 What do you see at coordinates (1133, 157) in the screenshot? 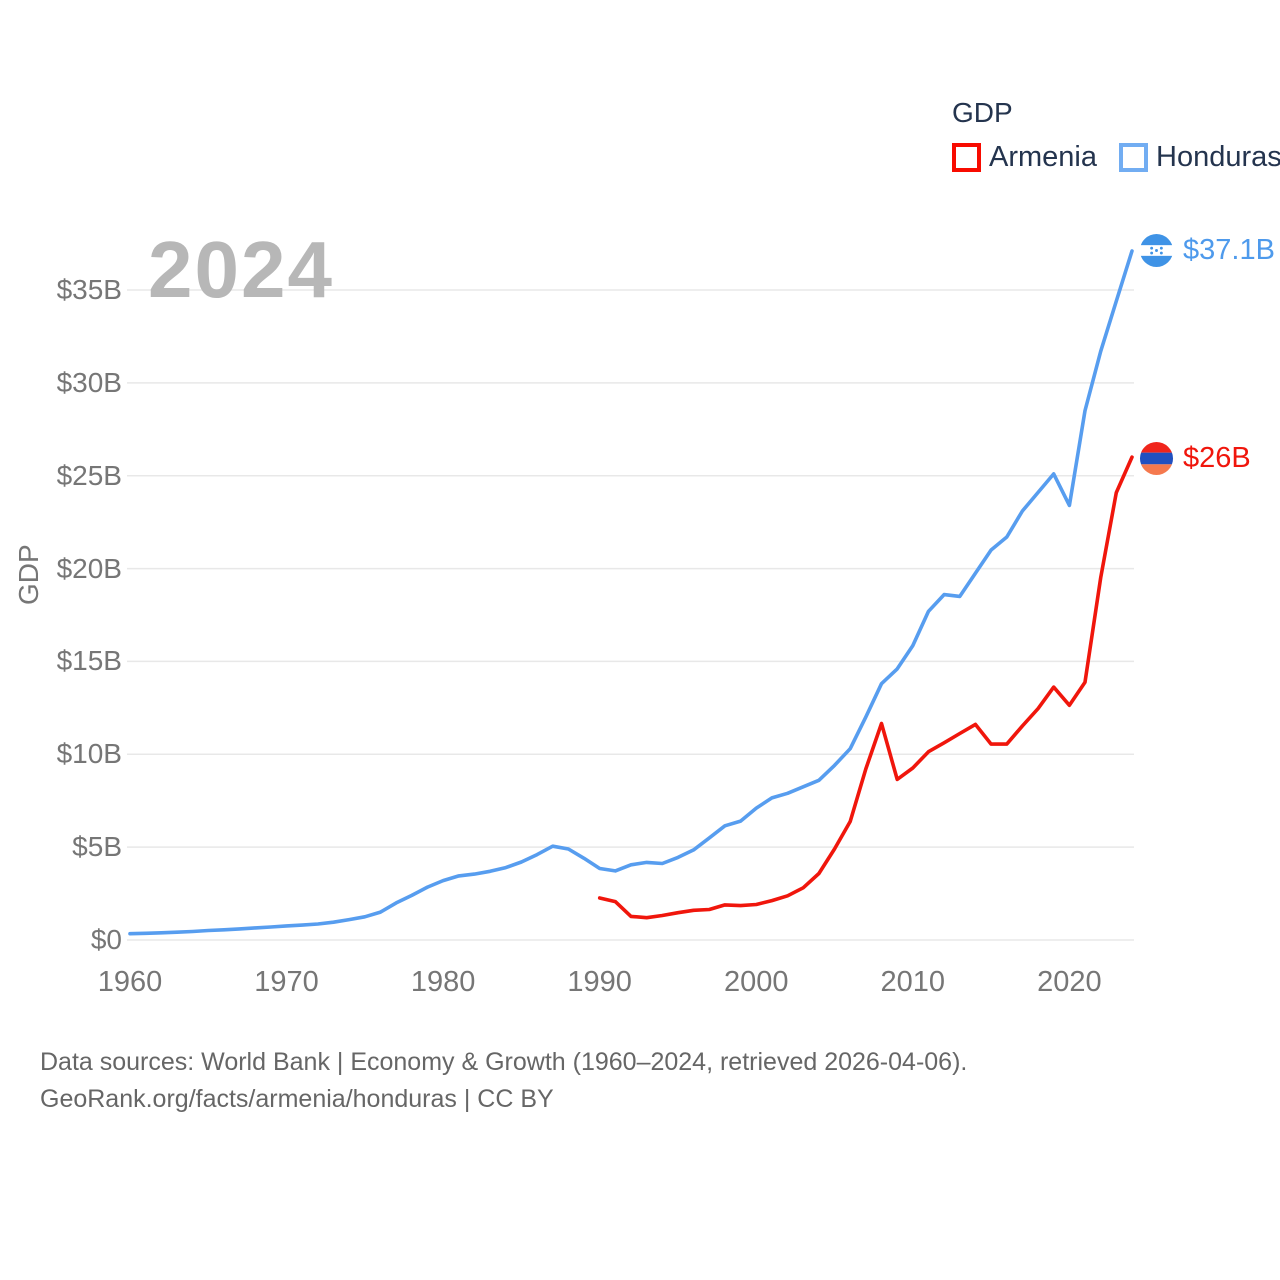
I see `honduras-swatch-icon` at bounding box center [1133, 157].